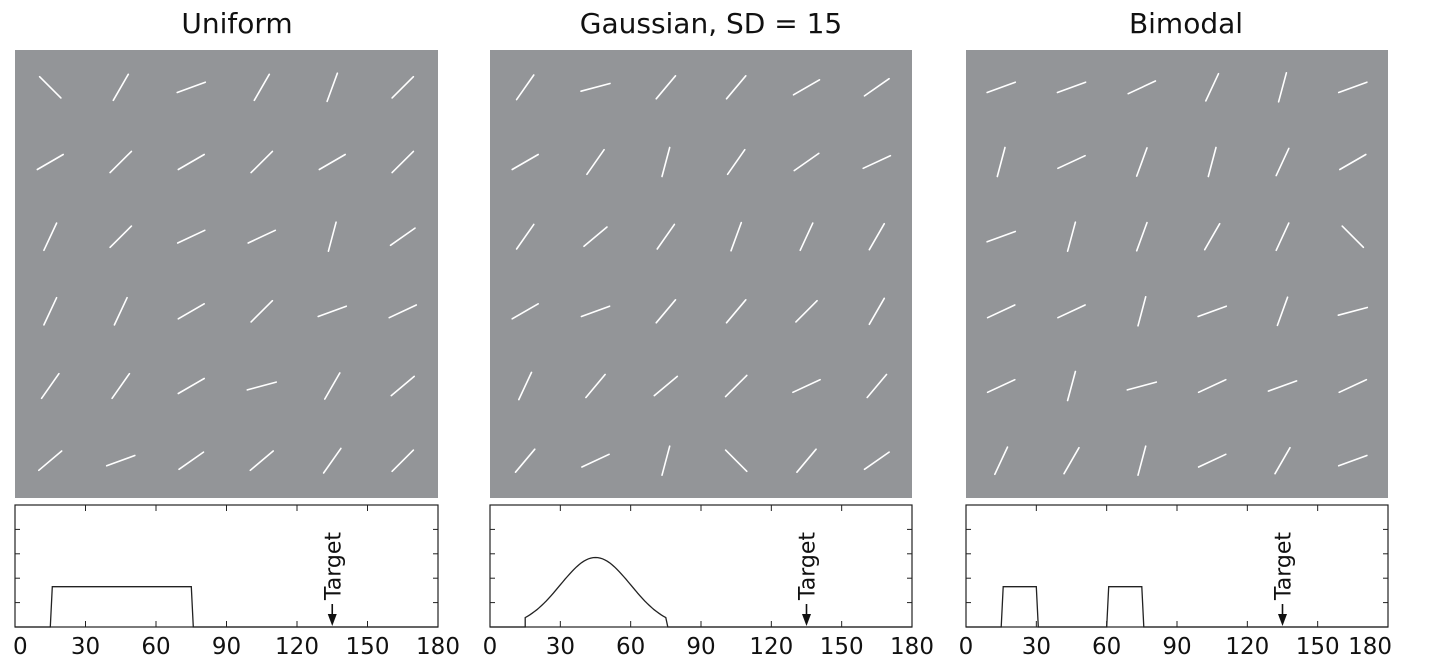 The image size is (1432, 658). What do you see at coordinates (236, 23) in the screenshot?
I see `panel-title: Uniform` at bounding box center [236, 23].